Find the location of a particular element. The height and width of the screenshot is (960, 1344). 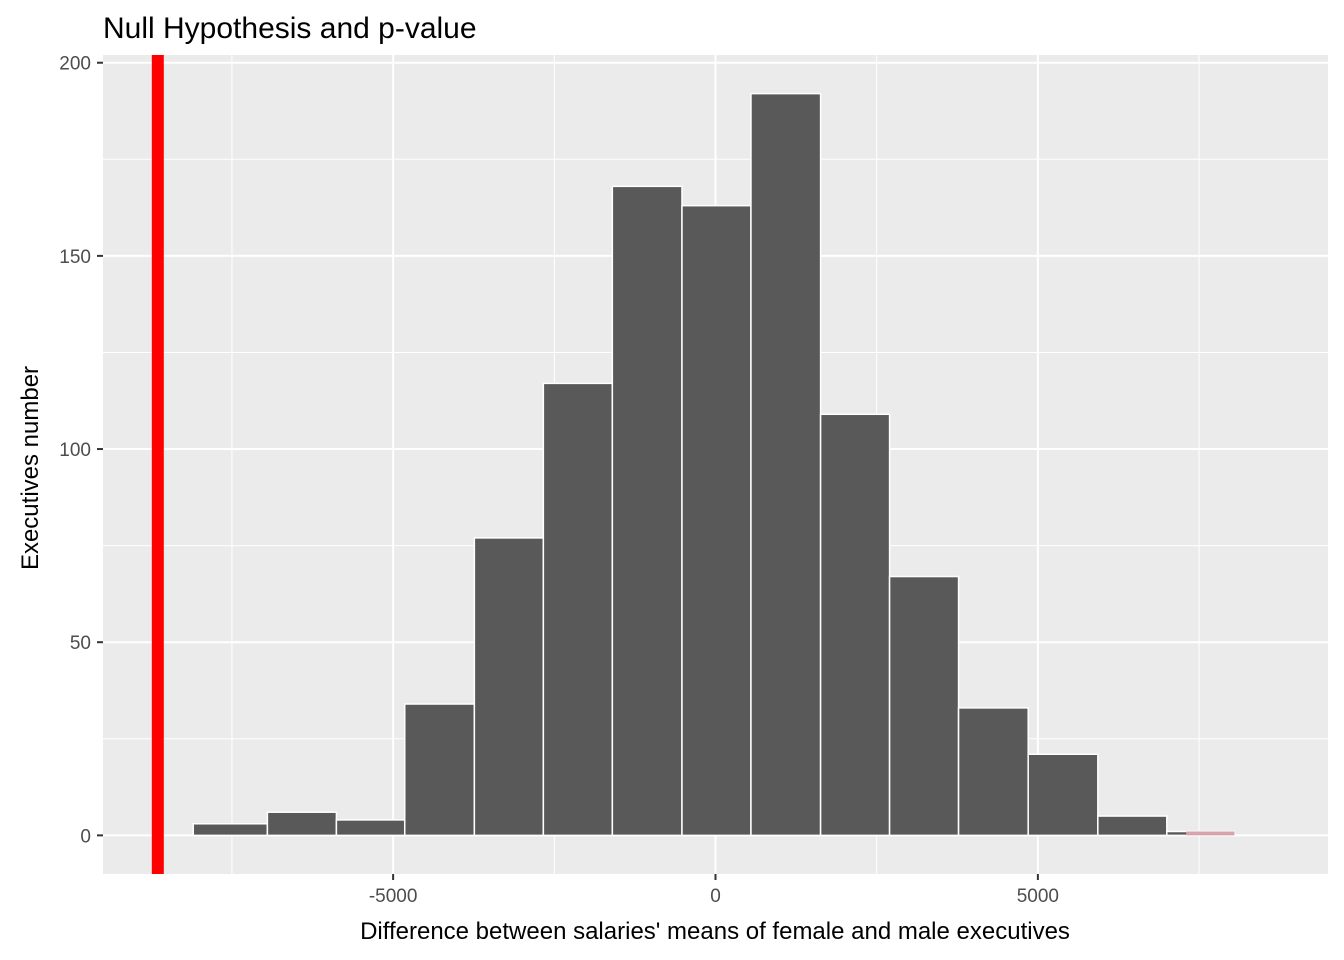

chart-title: Null Hypothesis and p-value is located at coordinates (290, 28).